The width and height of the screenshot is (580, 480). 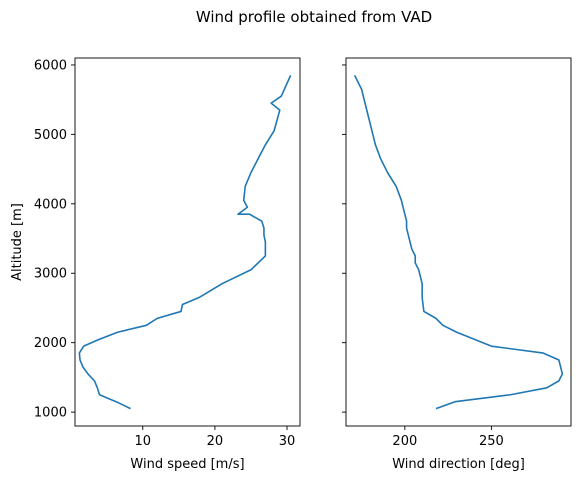 What do you see at coordinates (50, 135) in the screenshot?
I see `speed-y-tick-label: 5000` at bounding box center [50, 135].